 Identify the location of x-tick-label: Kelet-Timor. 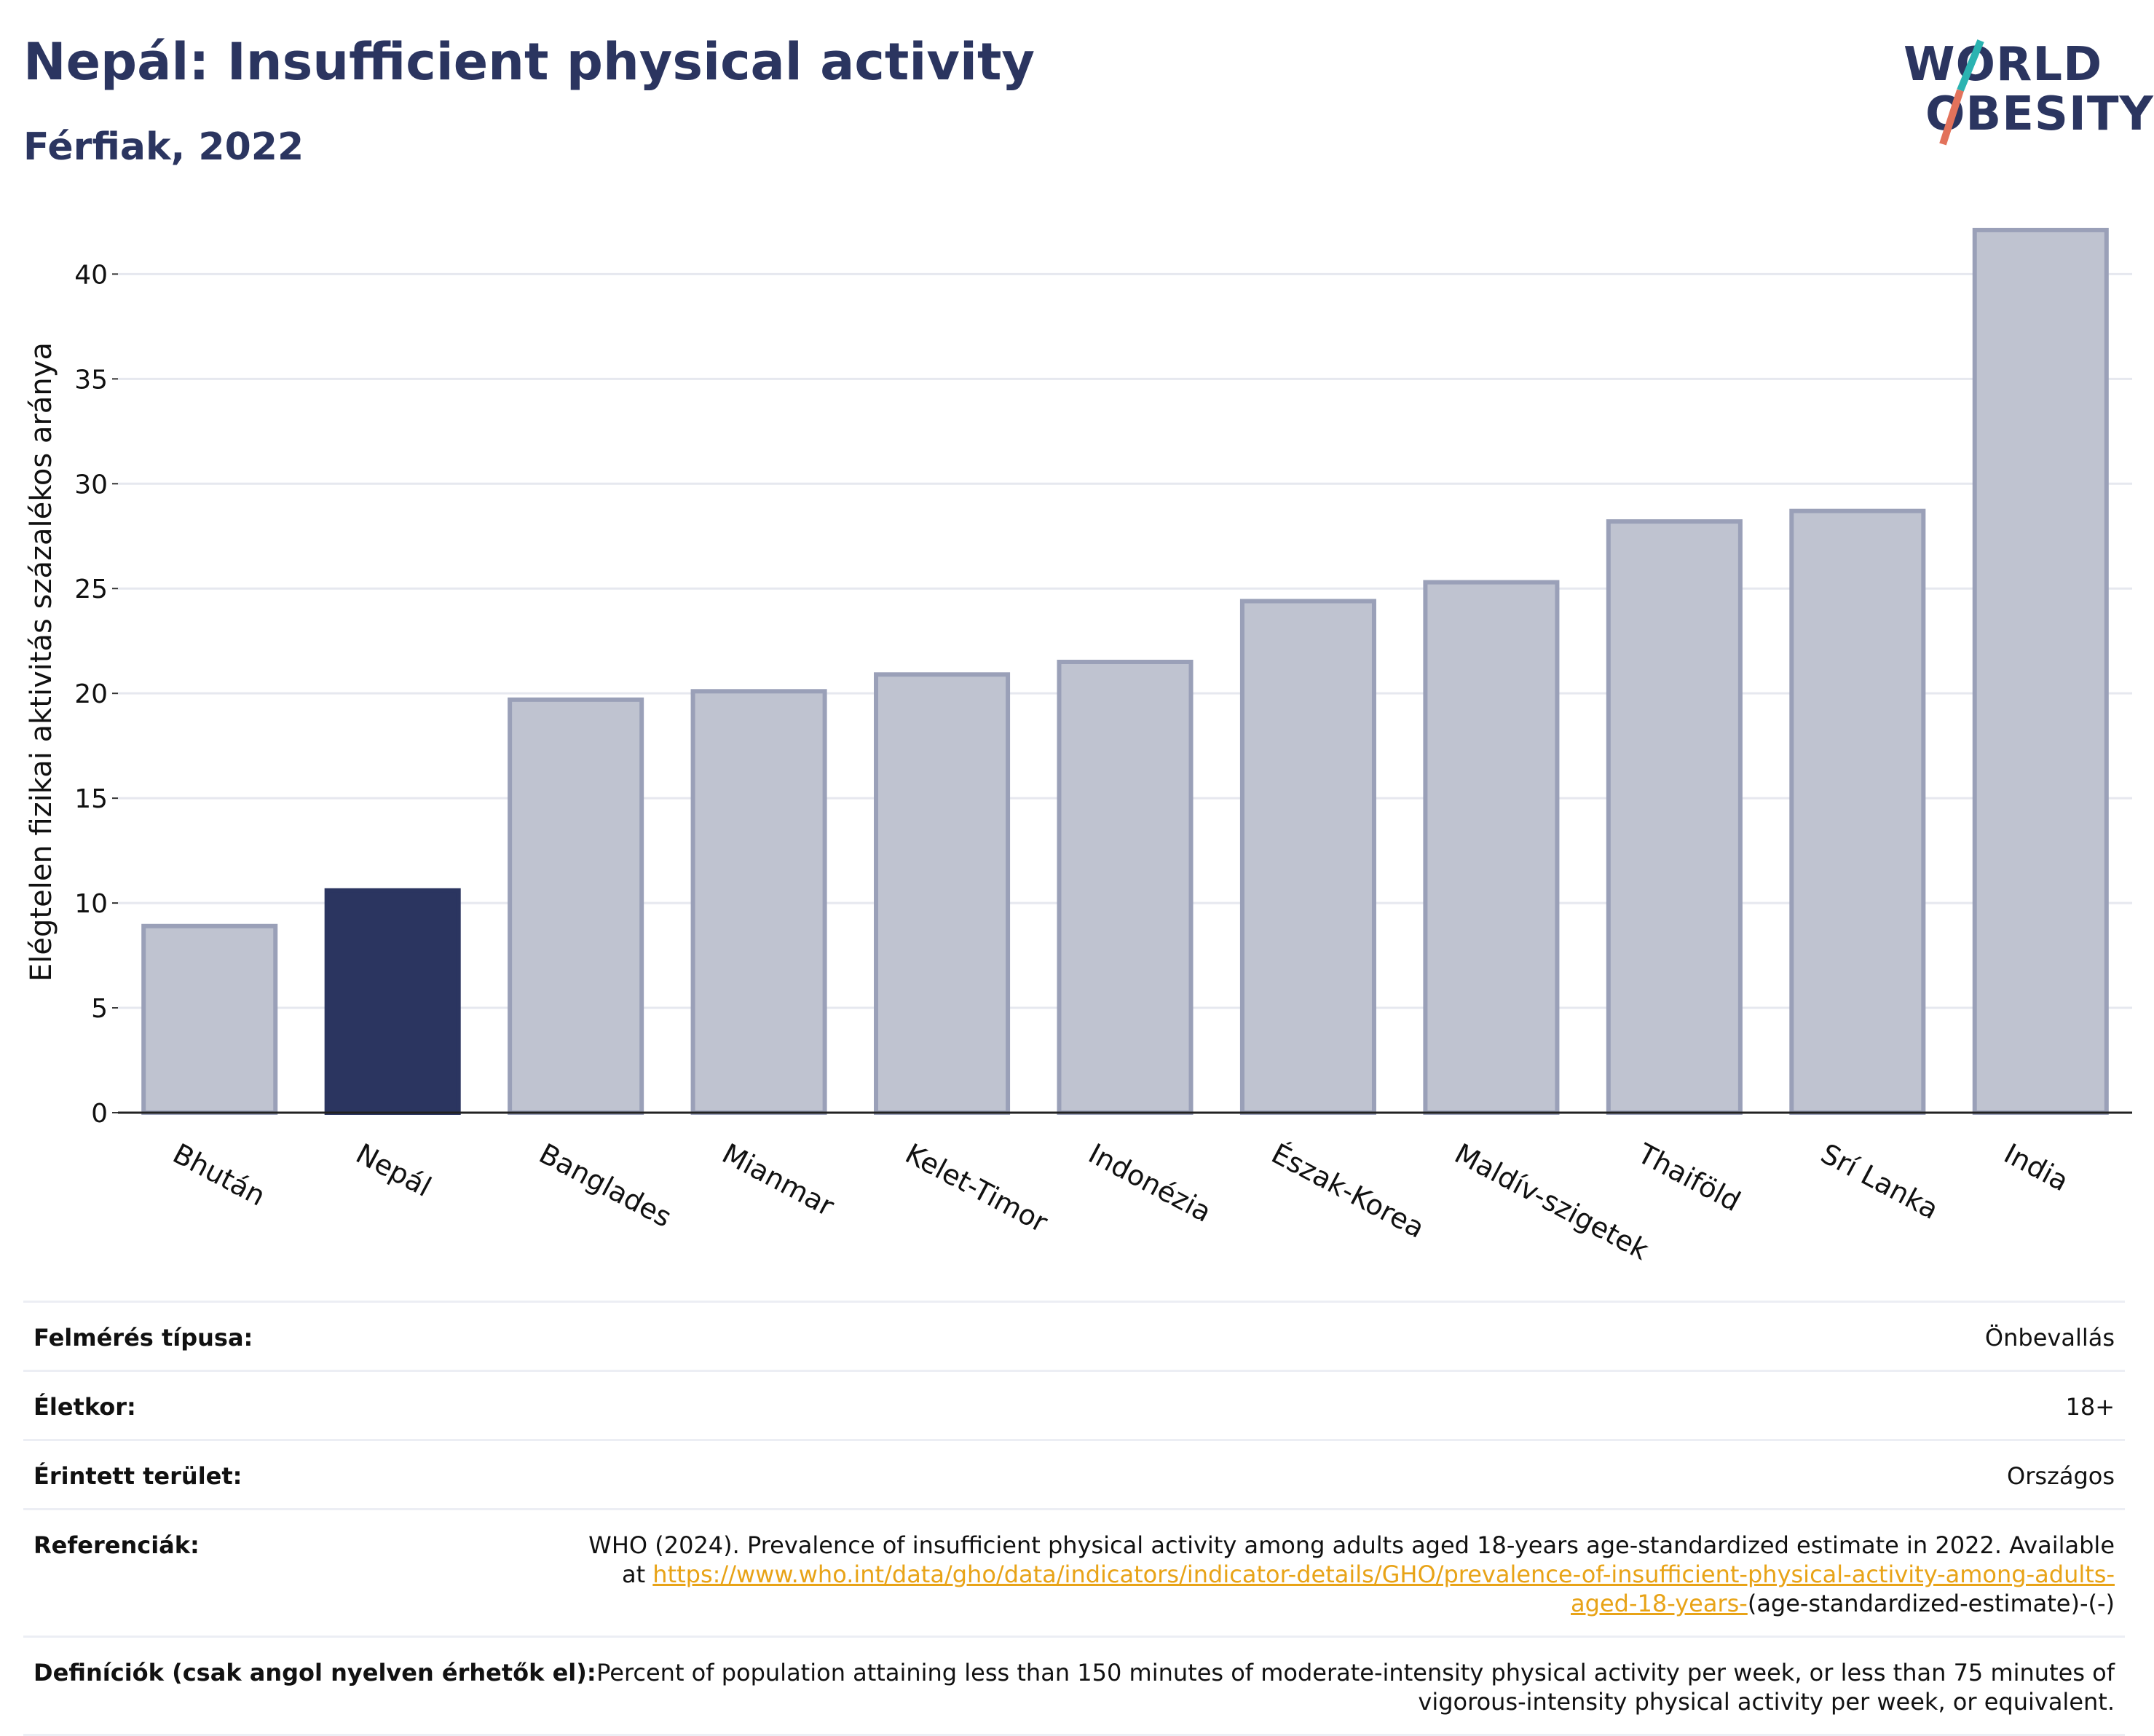
(976, 1188).